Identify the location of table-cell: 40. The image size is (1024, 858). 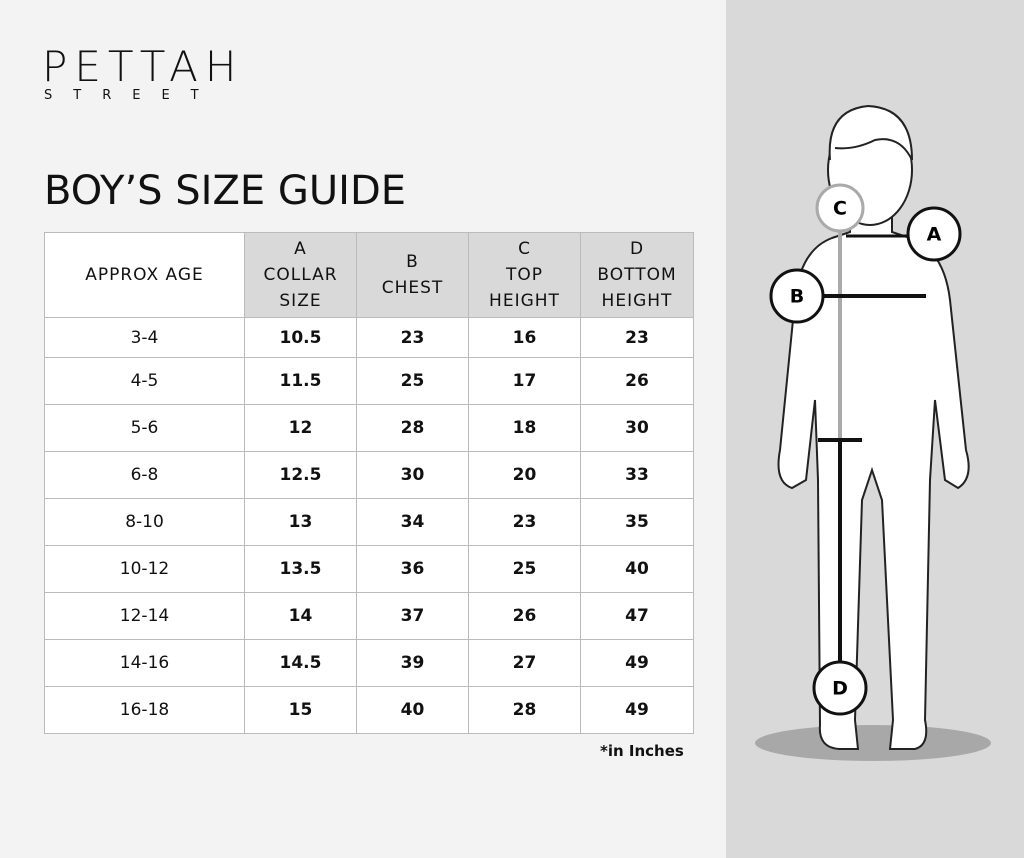
(637, 569).